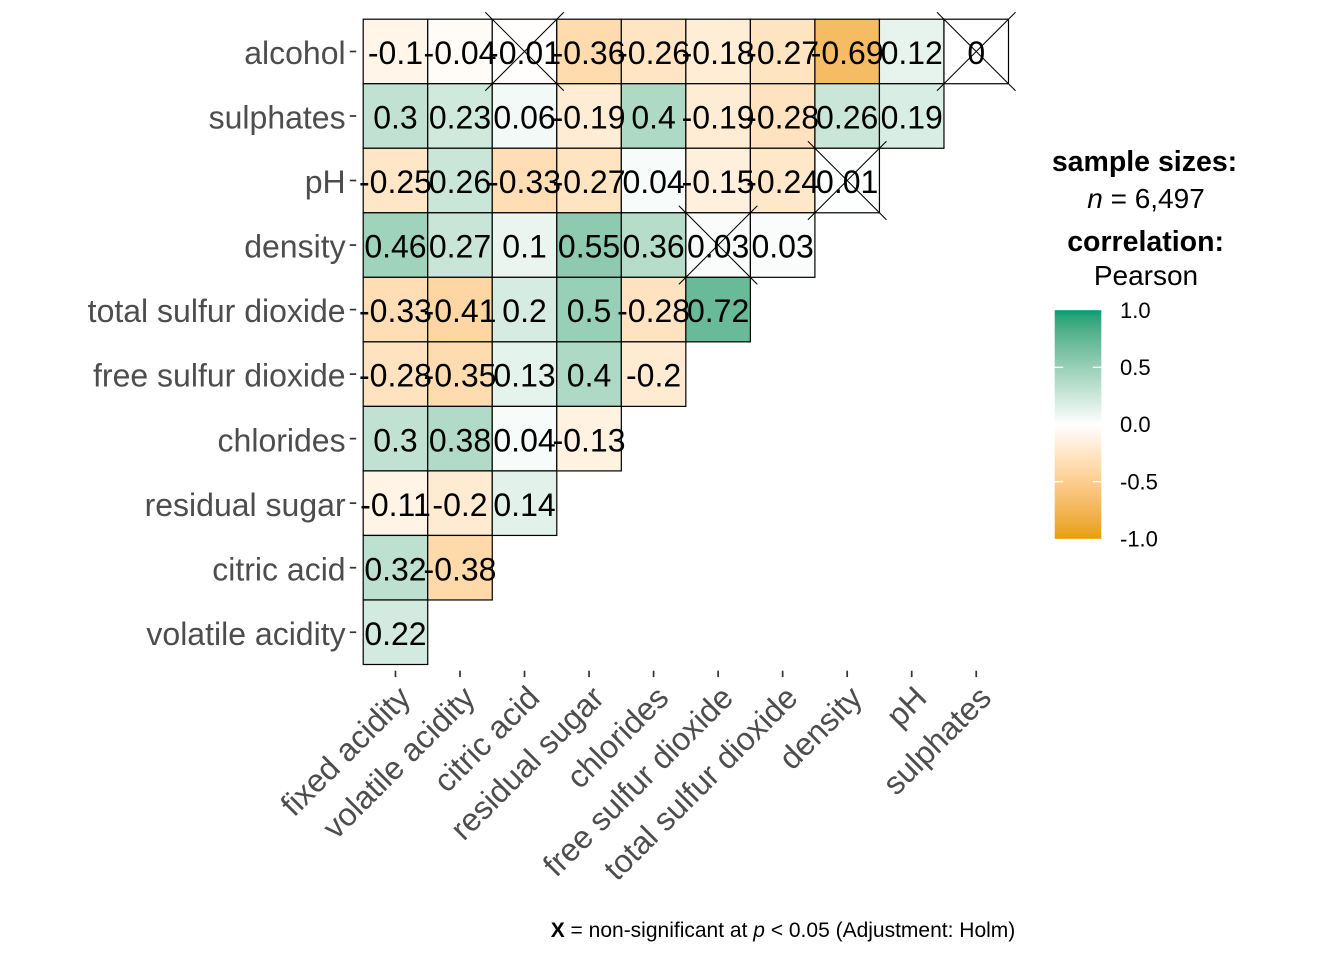  I want to click on svg-text: 0.72, so click(718, 311).